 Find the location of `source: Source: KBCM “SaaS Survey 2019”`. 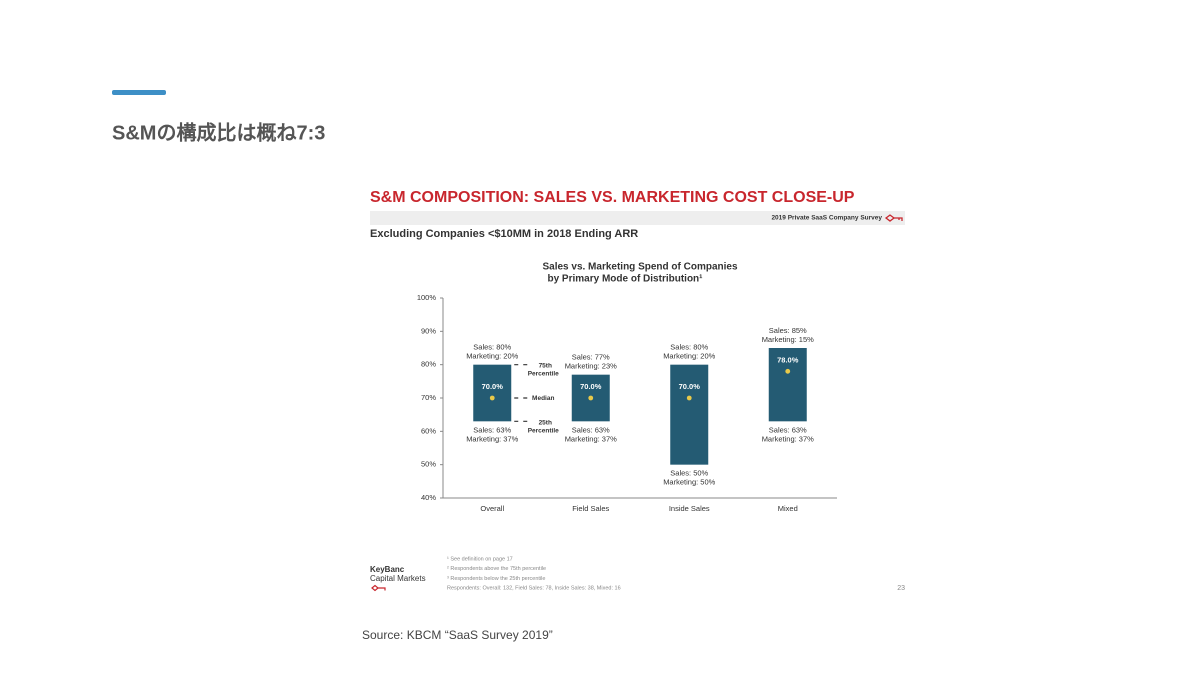

source: Source: KBCM “SaaS Survey 2019” is located at coordinates (457, 635).